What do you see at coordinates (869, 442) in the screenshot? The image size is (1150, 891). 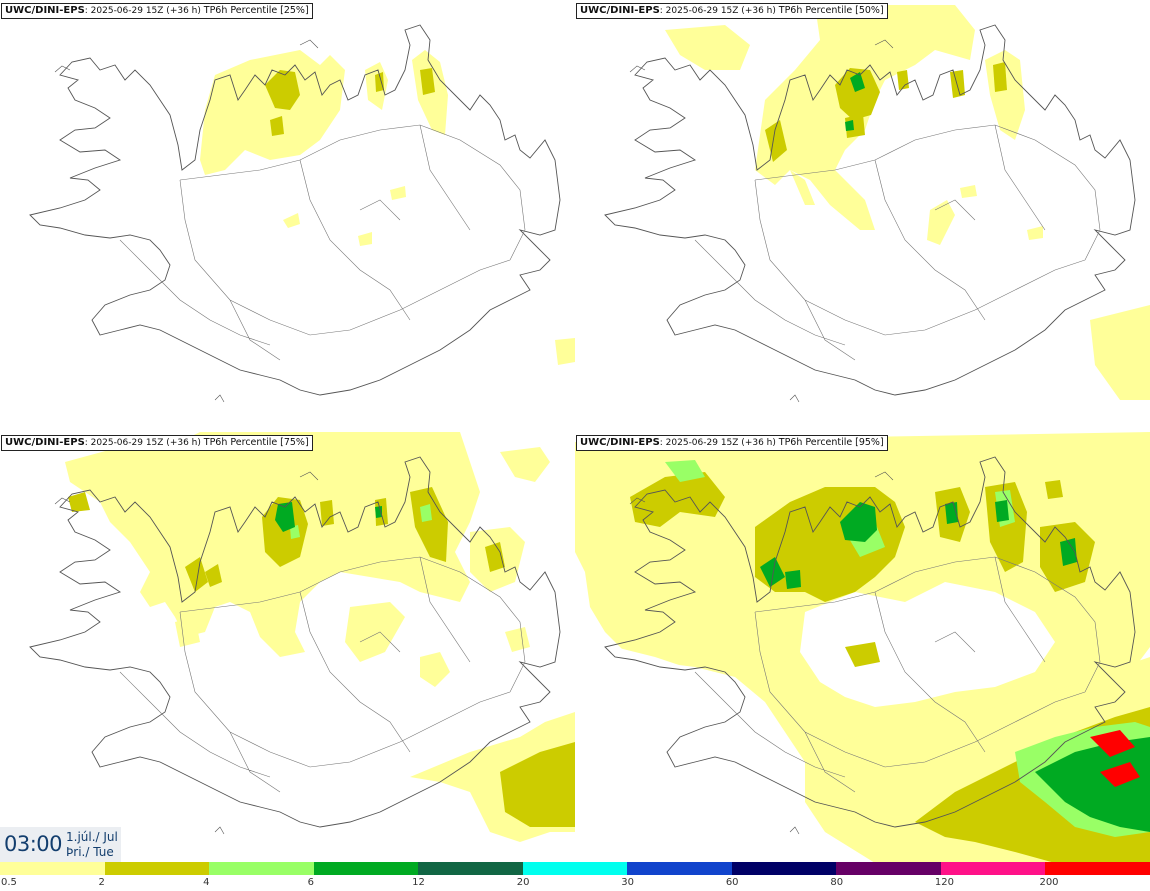 I see `percentile-label: [95%]` at bounding box center [869, 442].